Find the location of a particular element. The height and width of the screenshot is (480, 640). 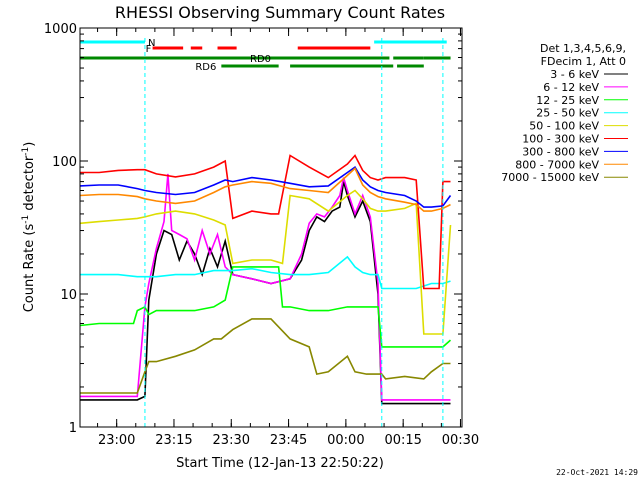

x-tick-label: 00:00 is located at coordinates (345, 440).